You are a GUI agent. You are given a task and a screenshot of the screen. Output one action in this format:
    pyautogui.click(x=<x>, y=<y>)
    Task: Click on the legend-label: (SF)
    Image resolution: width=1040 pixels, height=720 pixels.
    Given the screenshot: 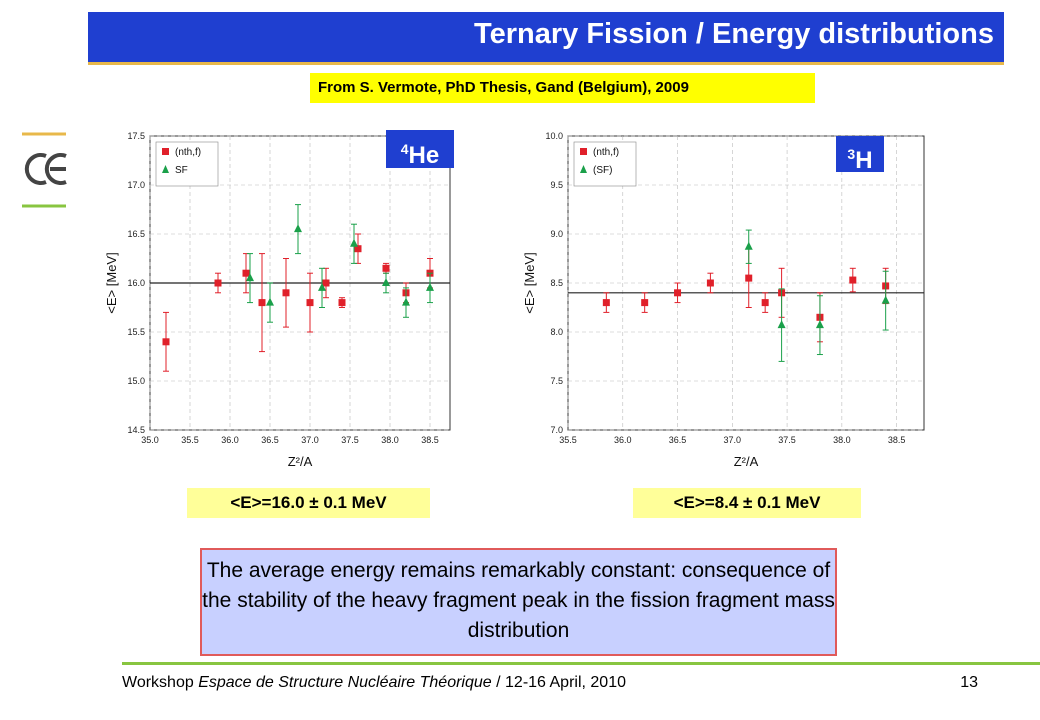 What is the action you would take?
    pyautogui.click(x=602, y=170)
    